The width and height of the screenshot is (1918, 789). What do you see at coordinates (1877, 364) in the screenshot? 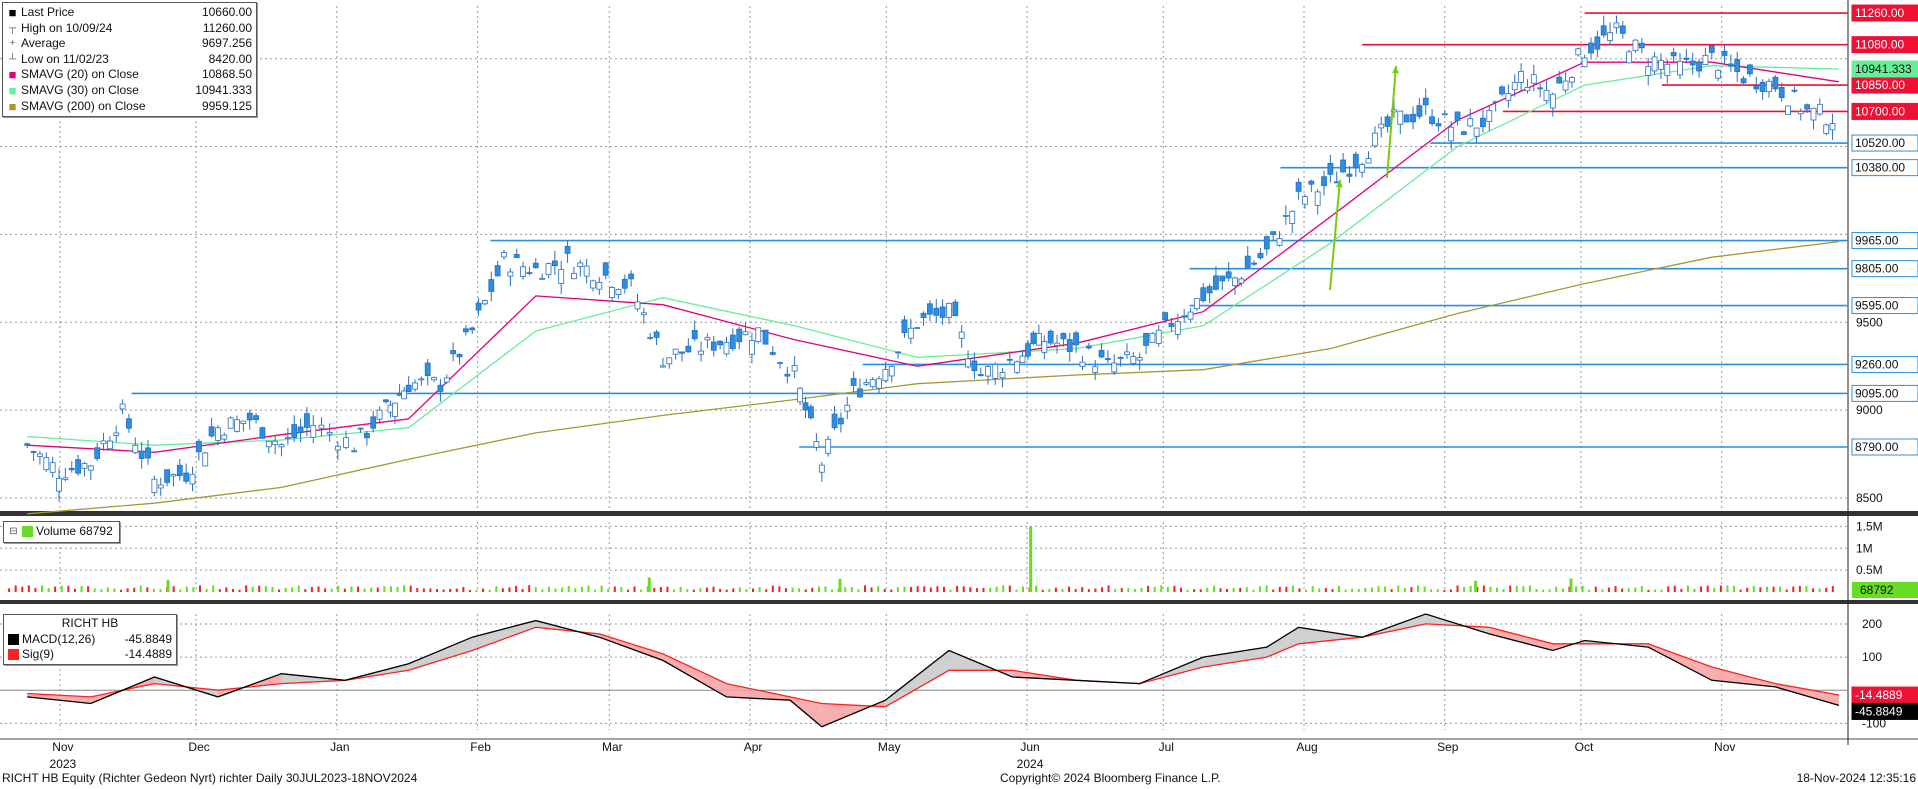
I see `level-badge-text: 9260.00` at bounding box center [1877, 364].